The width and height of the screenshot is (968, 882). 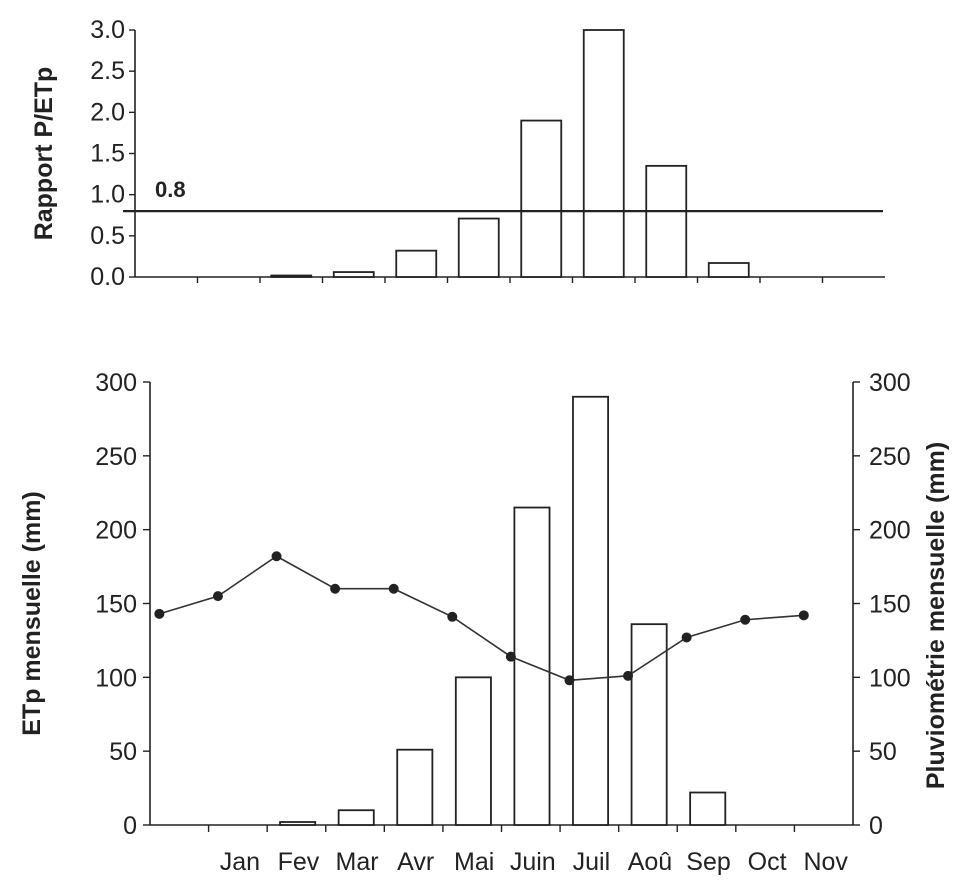 I want to click on right-y-tick-label: 100, so click(x=890, y=678).